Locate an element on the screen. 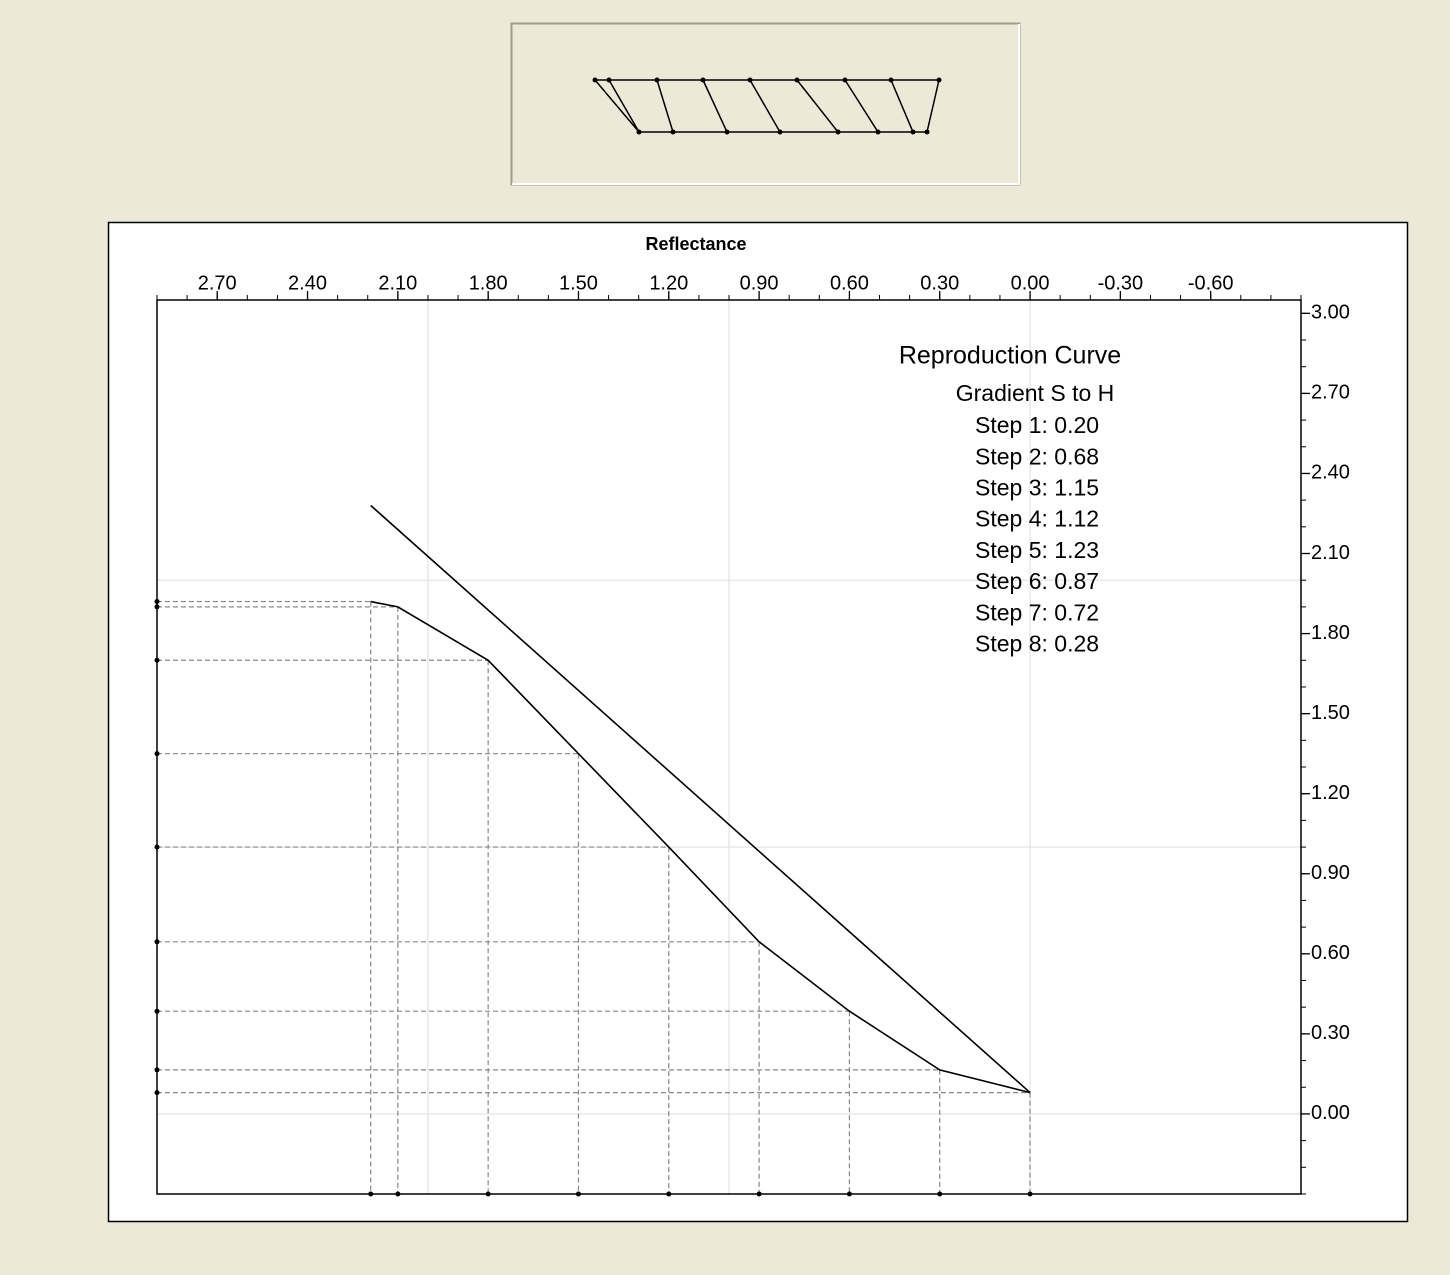 This screenshot has width=1450, height=1275. y-tick-label: 0.90 is located at coordinates (1330, 873).